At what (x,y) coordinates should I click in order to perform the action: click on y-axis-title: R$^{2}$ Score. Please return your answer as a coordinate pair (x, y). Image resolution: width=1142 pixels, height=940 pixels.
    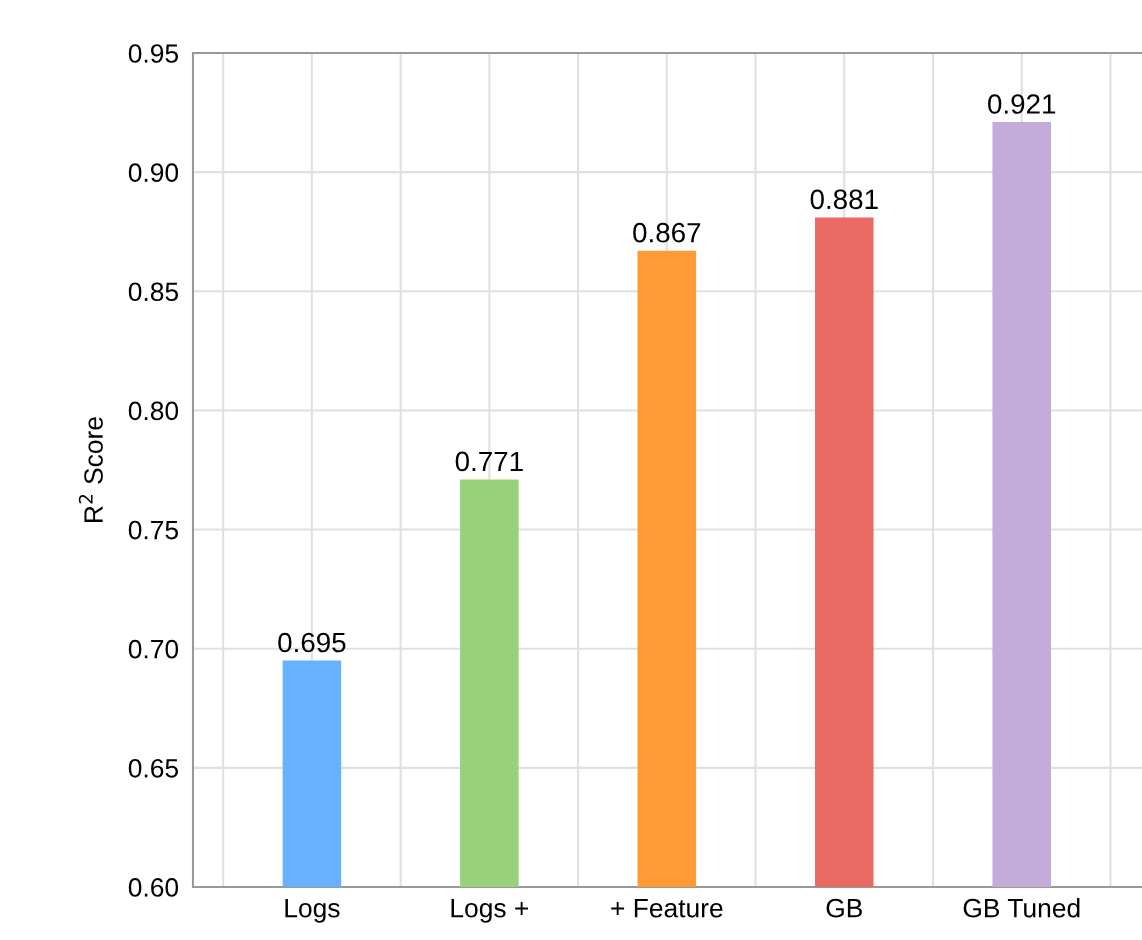
    Looking at the image, I should click on (90, 469).